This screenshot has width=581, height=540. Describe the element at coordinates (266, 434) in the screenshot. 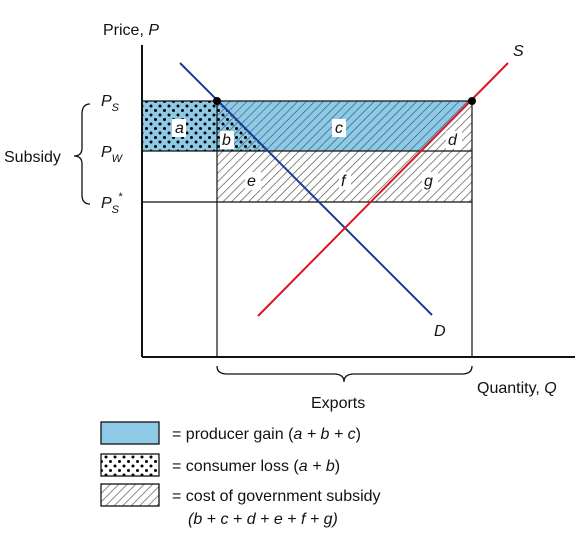

I see `legend-text-producer-gain: = producer gain (a + b + c)` at that location.